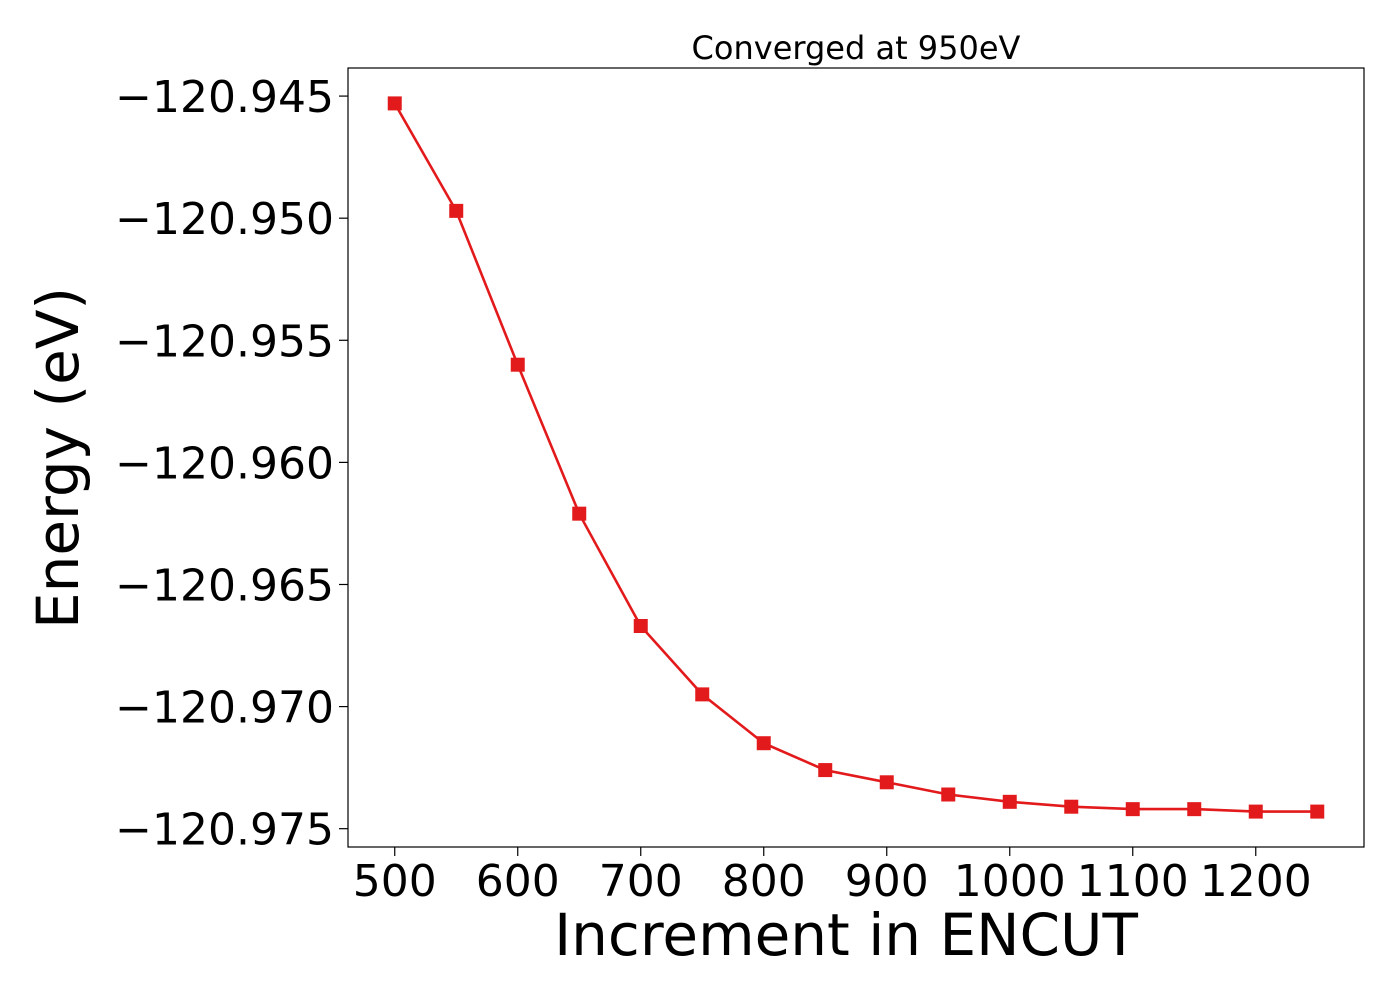  I want to click on x-axis: 500 600 700 800 900 1000 1100 1200, so click(832, 877).